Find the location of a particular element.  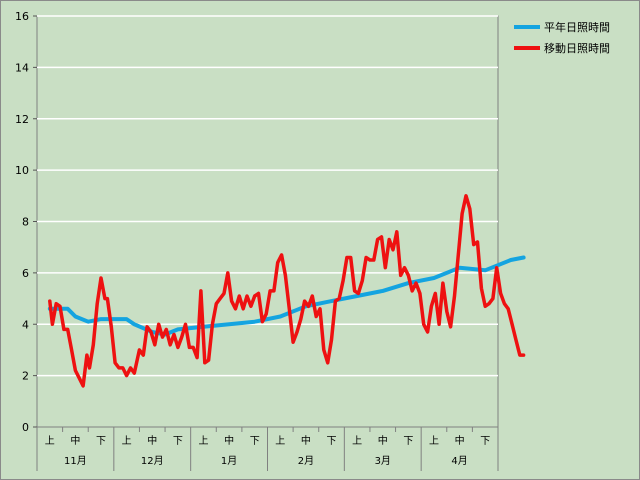

y-tick-label: 8 is located at coordinates (25, 222).